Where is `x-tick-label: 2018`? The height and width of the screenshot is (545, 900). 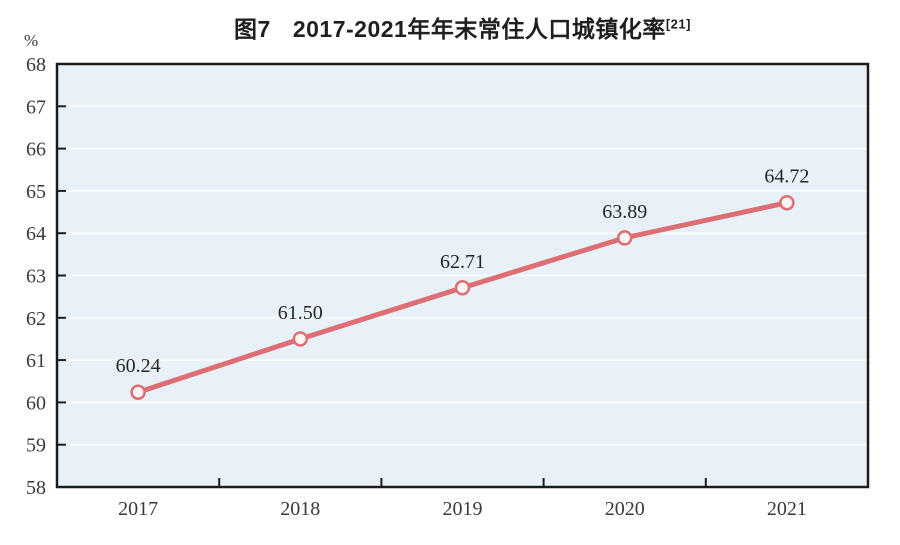
x-tick-label: 2018 is located at coordinates (300, 509).